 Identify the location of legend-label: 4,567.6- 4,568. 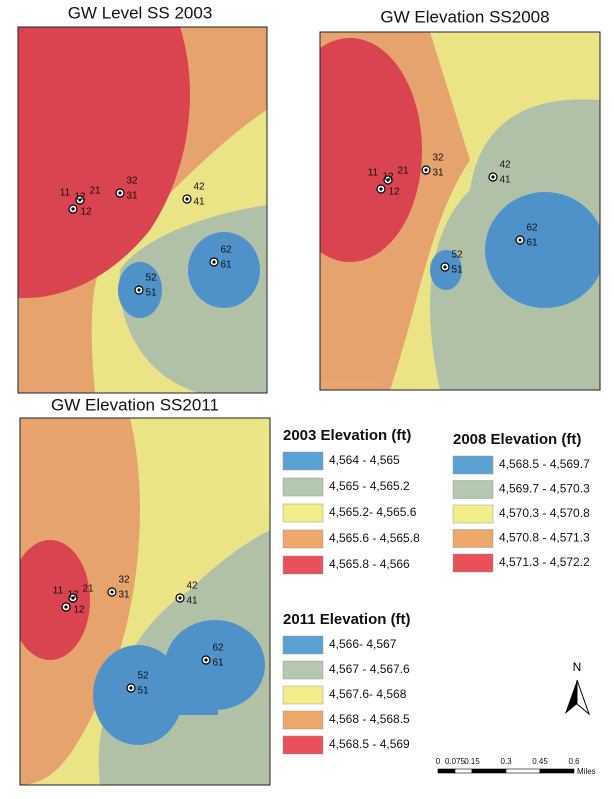
(368, 694).